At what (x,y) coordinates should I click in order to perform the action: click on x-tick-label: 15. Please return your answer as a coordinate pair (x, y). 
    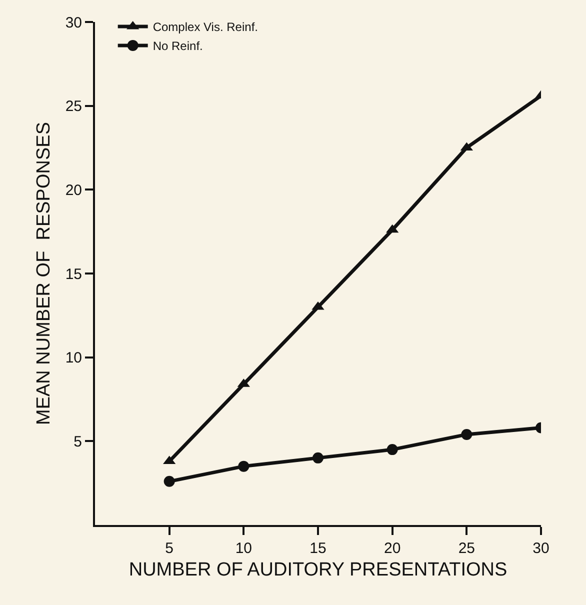
    Looking at the image, I should click on (318, 548).